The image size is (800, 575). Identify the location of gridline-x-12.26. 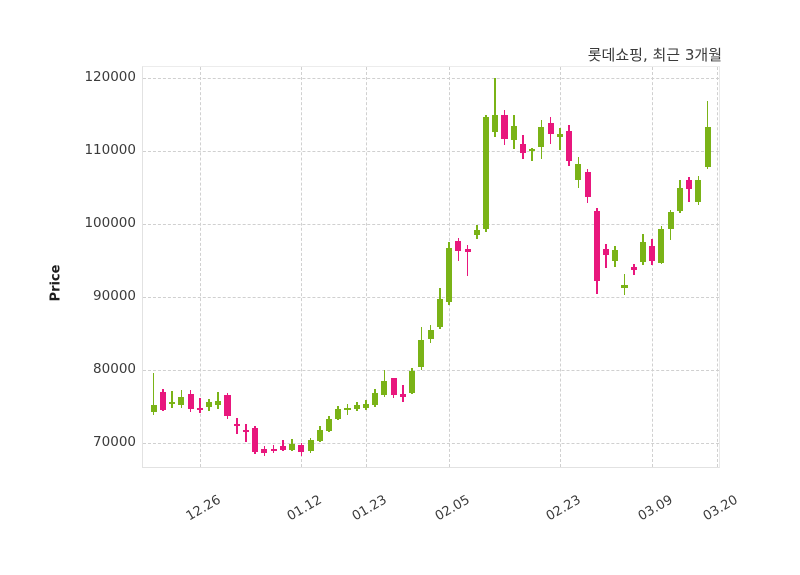
(200, 267).